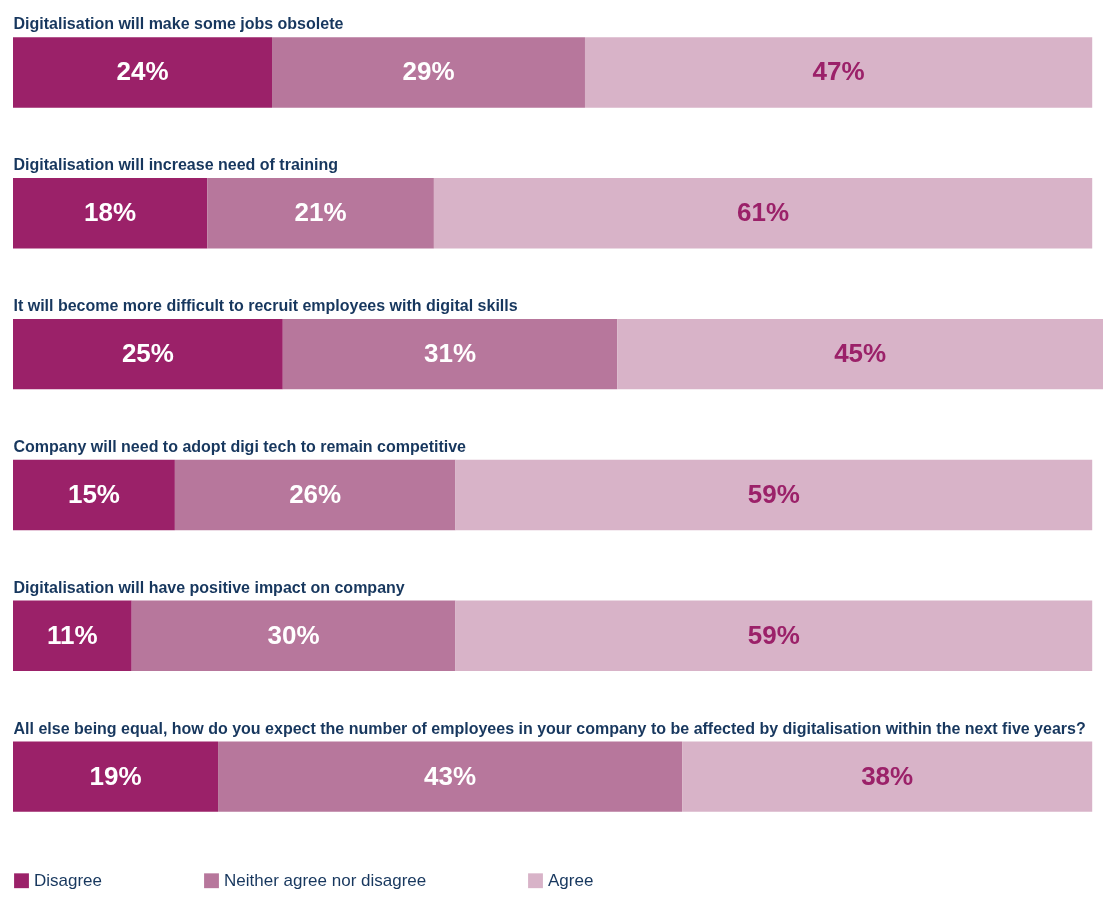 The width and height of the screenshot is (1106, 910). I want to click on y-tick-label: Digitalisation will have positive impact on company, so click(209, 587).